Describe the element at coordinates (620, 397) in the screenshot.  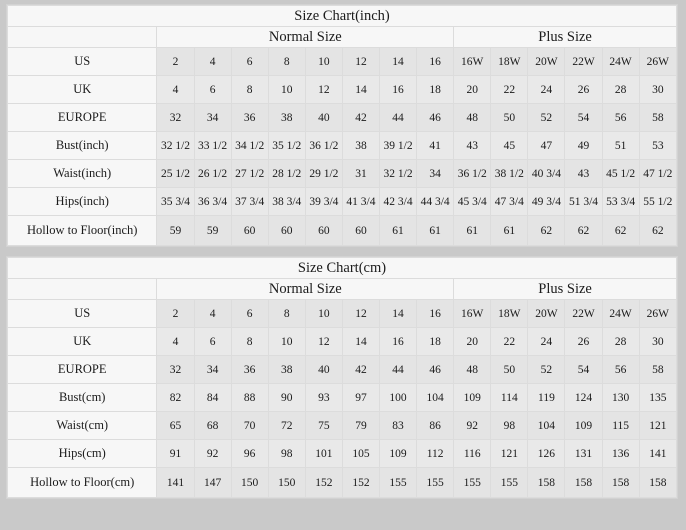
I see `table-cell: 130` at that location.